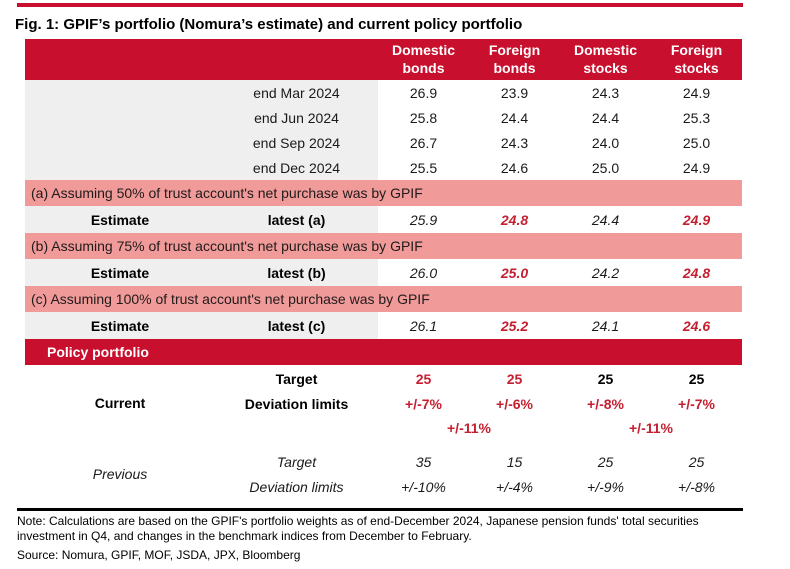  What do you see at coordinates (514, 461) in the screenshot?
I see `target-value: 15` at bounding box center [514, 461].